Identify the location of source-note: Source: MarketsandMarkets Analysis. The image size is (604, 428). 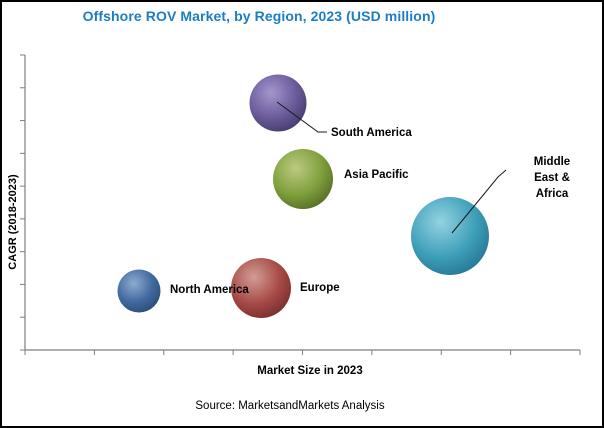
(290, 406).